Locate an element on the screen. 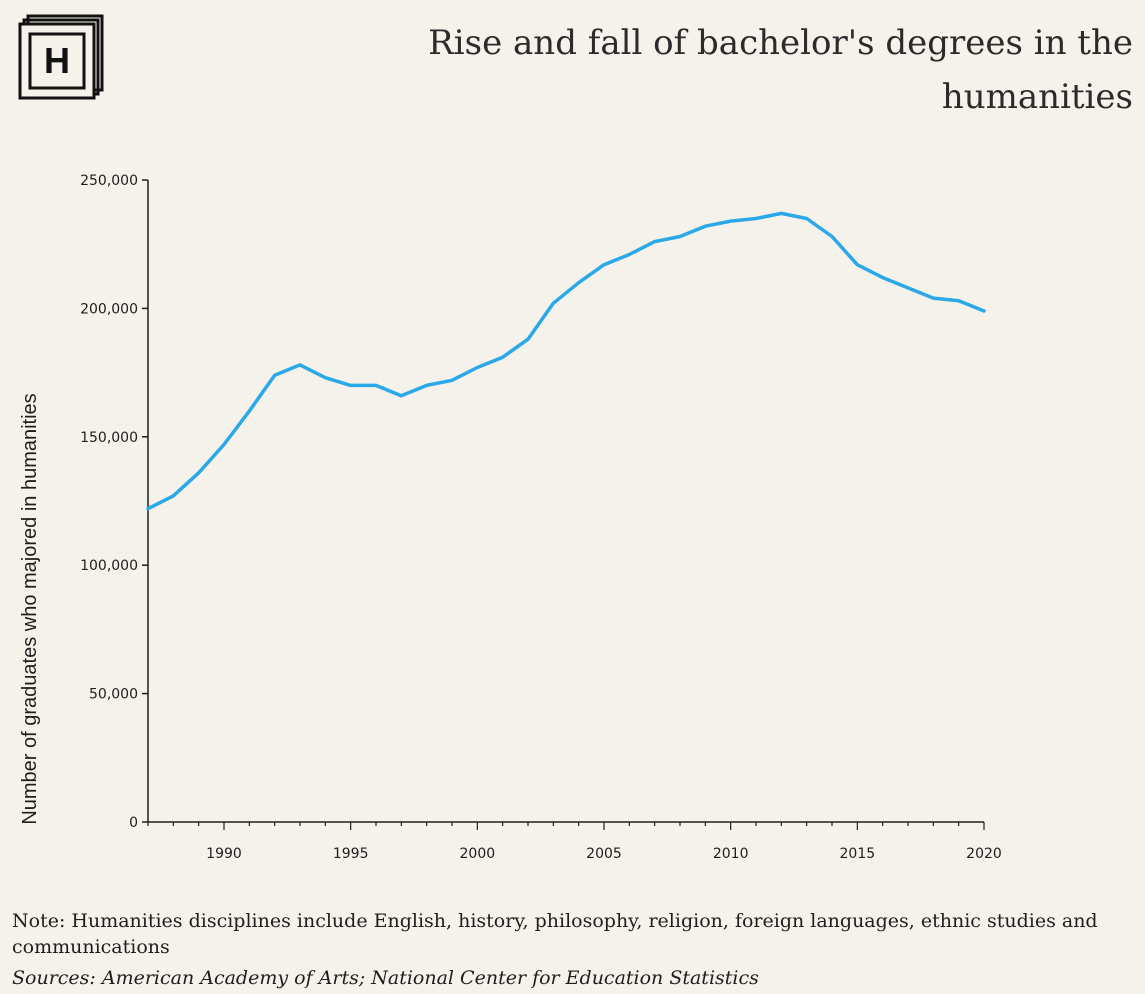  logo-letter: H is located at coordinates (57, 60).